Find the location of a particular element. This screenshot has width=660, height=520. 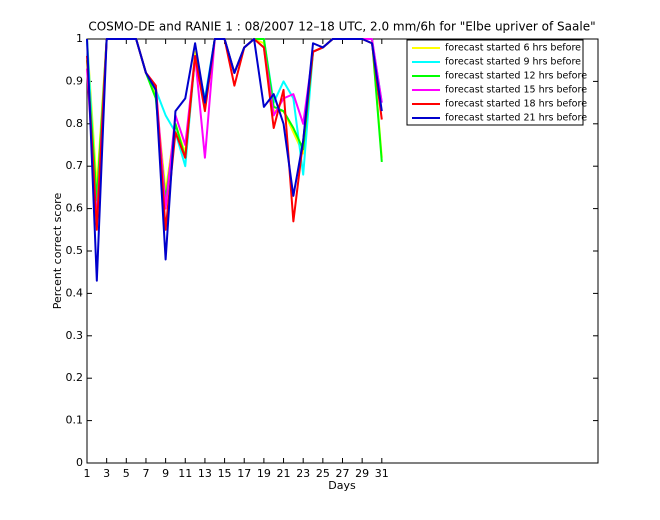

x-tick-label: 17 is located at coordinates (244, 473).